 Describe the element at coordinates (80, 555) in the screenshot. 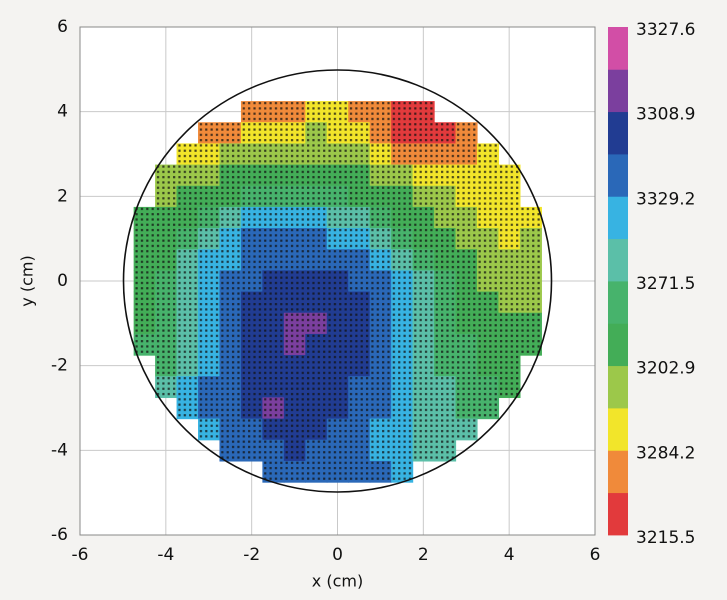

I see `x-tick-label: -6` at that location.